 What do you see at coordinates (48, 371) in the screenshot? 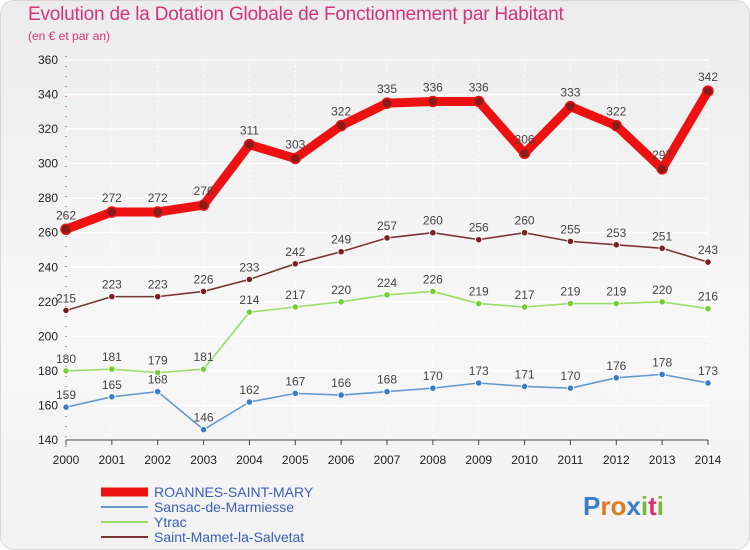
I see `y-tick-label: 180` at bounding box center [48, 371].